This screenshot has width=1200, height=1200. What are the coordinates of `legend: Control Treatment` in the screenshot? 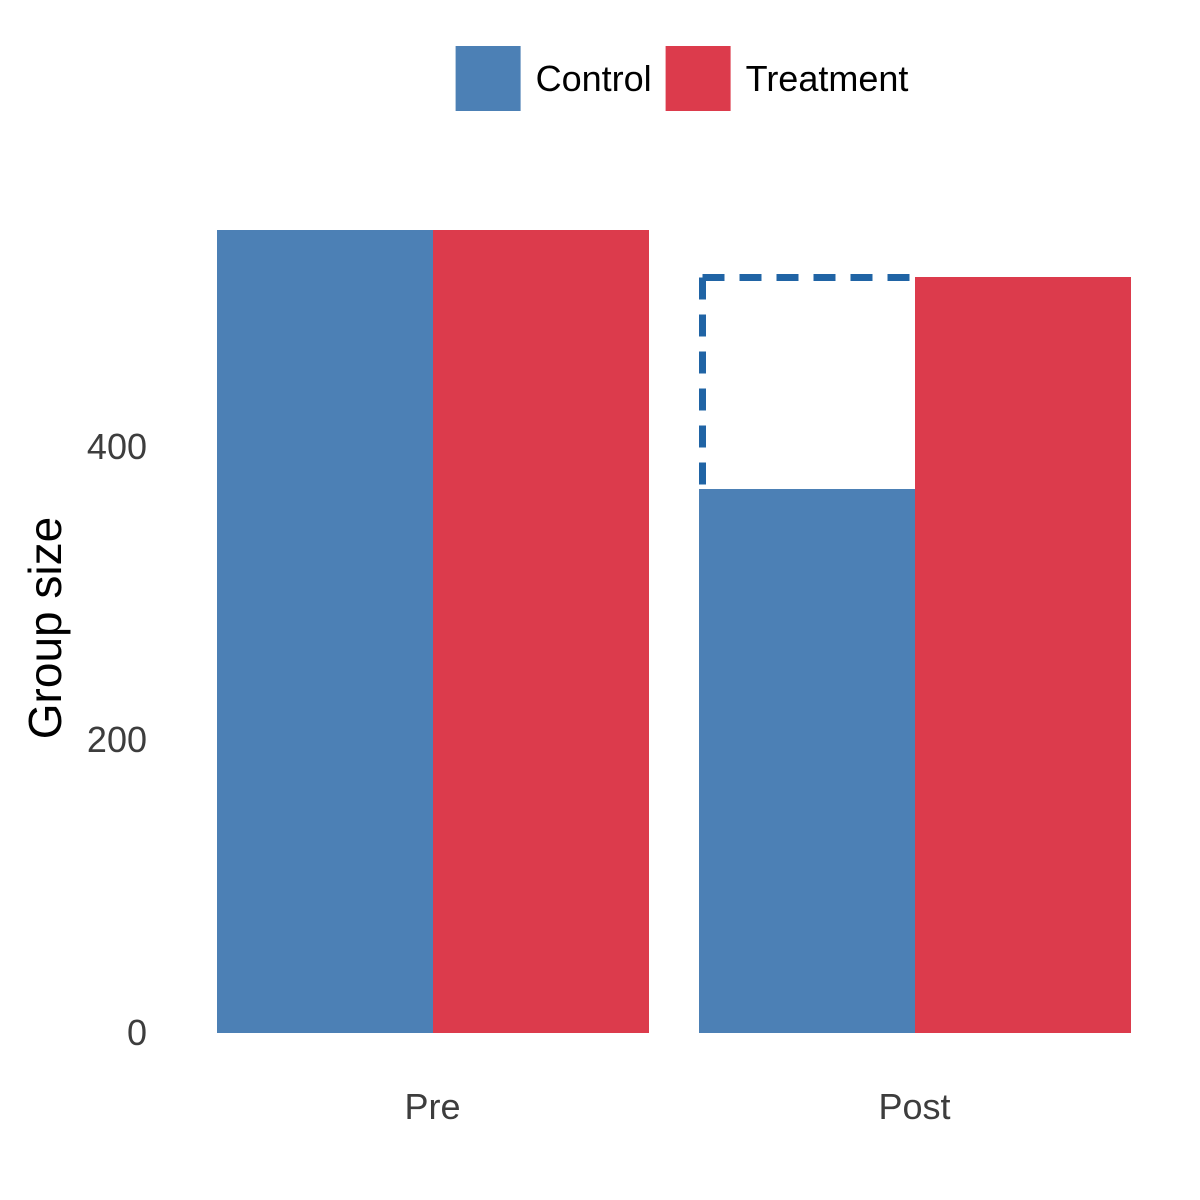 It's located at (682, 78).